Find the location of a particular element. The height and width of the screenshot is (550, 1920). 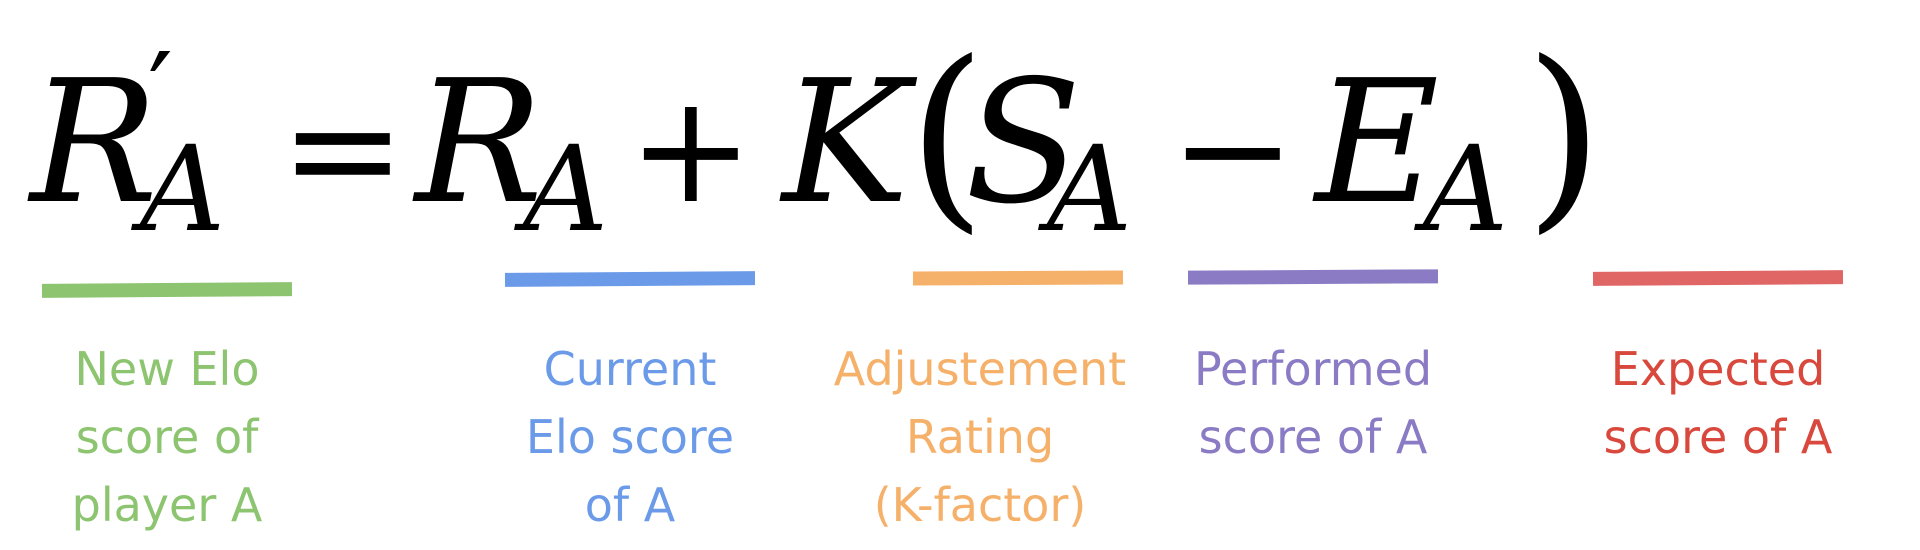

current-rating-symbol: R is located at coordinates (479, 143).